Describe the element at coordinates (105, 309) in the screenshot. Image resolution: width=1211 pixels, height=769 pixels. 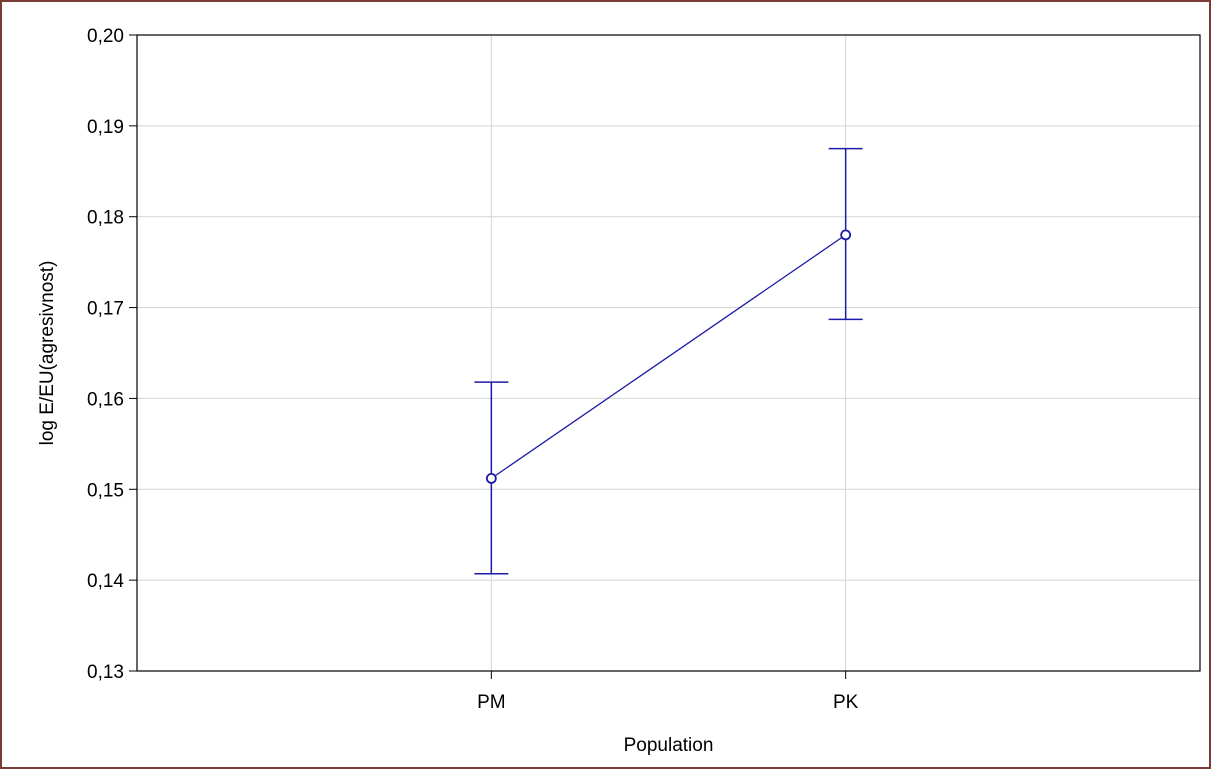
I see `y-tick-label: 0,17` at that location.